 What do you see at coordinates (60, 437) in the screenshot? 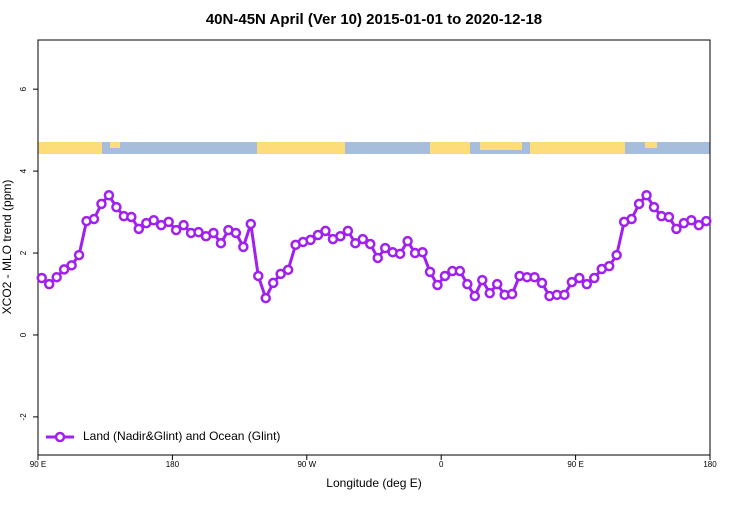
I see `legend-marker` at bounding box center [60, 437].